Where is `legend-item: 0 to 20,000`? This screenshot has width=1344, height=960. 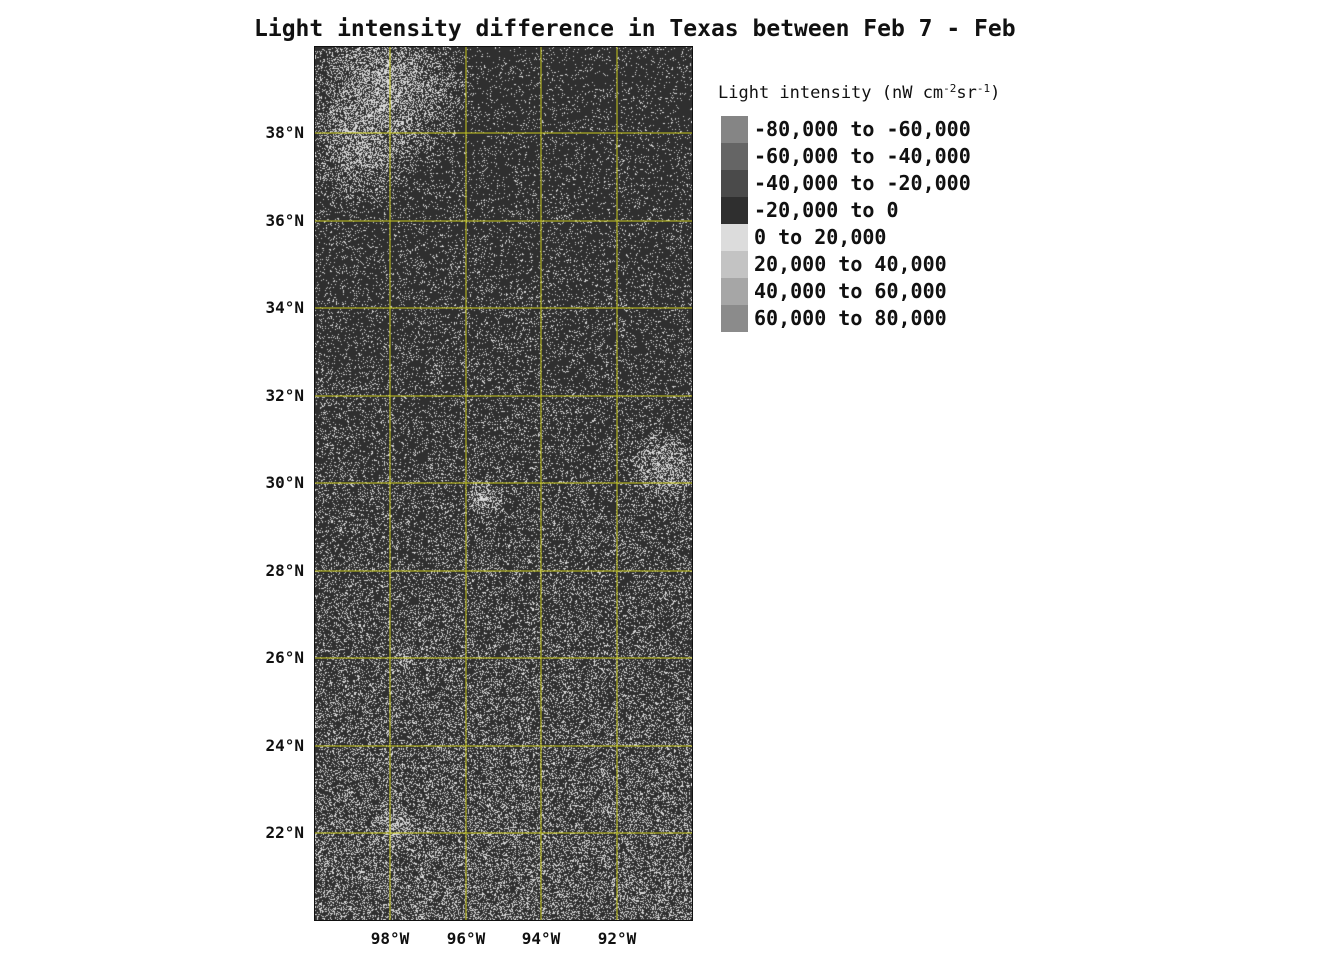
legend-item: 0 to 20,000 is located at coordinates (846, 237).